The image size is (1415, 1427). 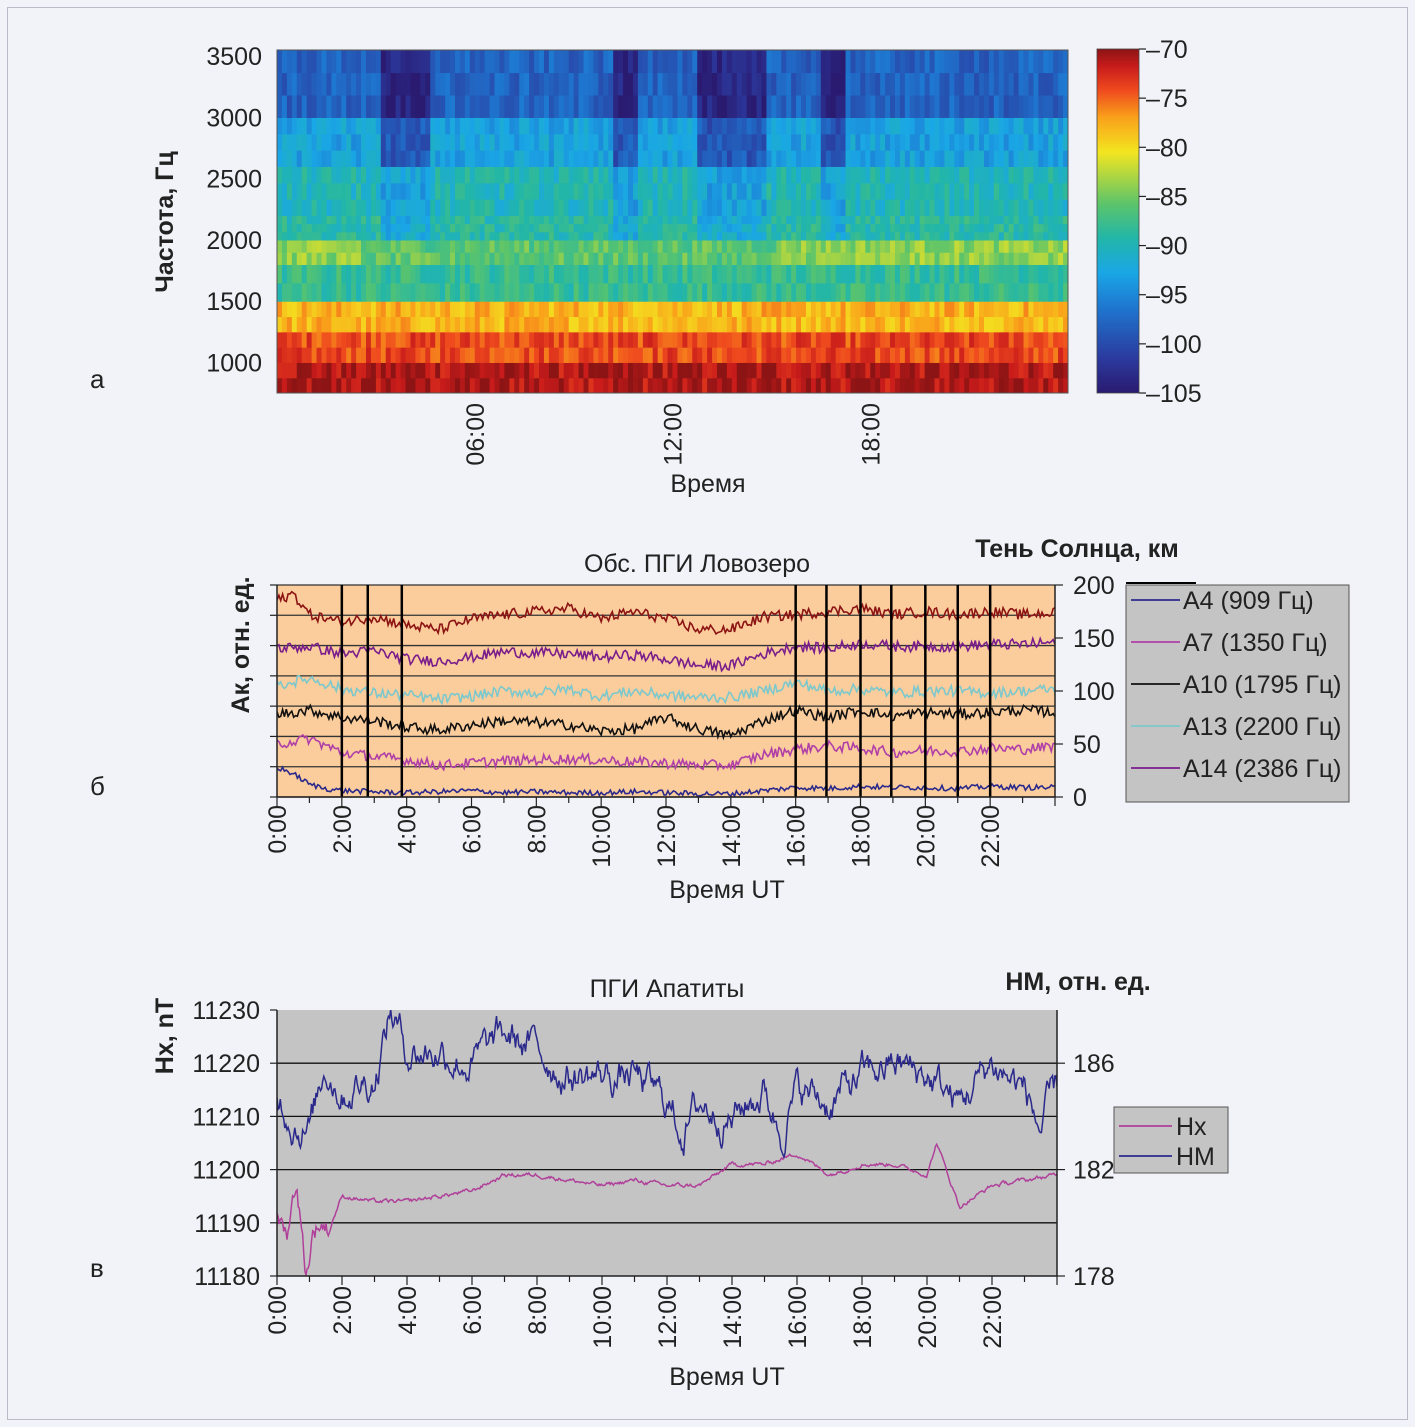 I want to click on lovozero-xtick-label: 0:00, so click(x=278, y=829).